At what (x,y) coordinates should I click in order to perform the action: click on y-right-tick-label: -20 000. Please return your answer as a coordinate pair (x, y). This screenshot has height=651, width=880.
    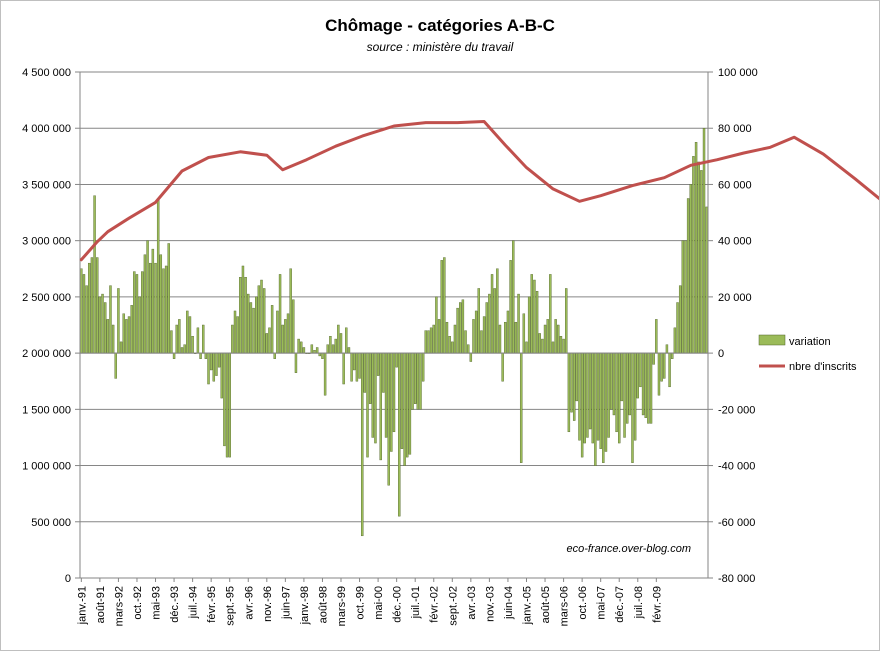
    Looking at the image, I should click on (736, 410).